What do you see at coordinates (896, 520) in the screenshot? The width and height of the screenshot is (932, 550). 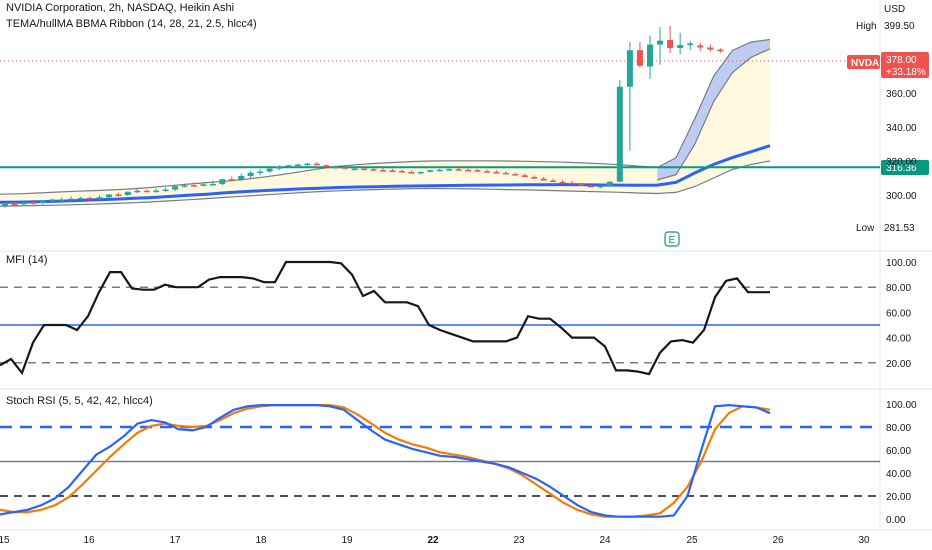 I see `stoch-tick-label: 0.00` at bounding box center [896, 520].